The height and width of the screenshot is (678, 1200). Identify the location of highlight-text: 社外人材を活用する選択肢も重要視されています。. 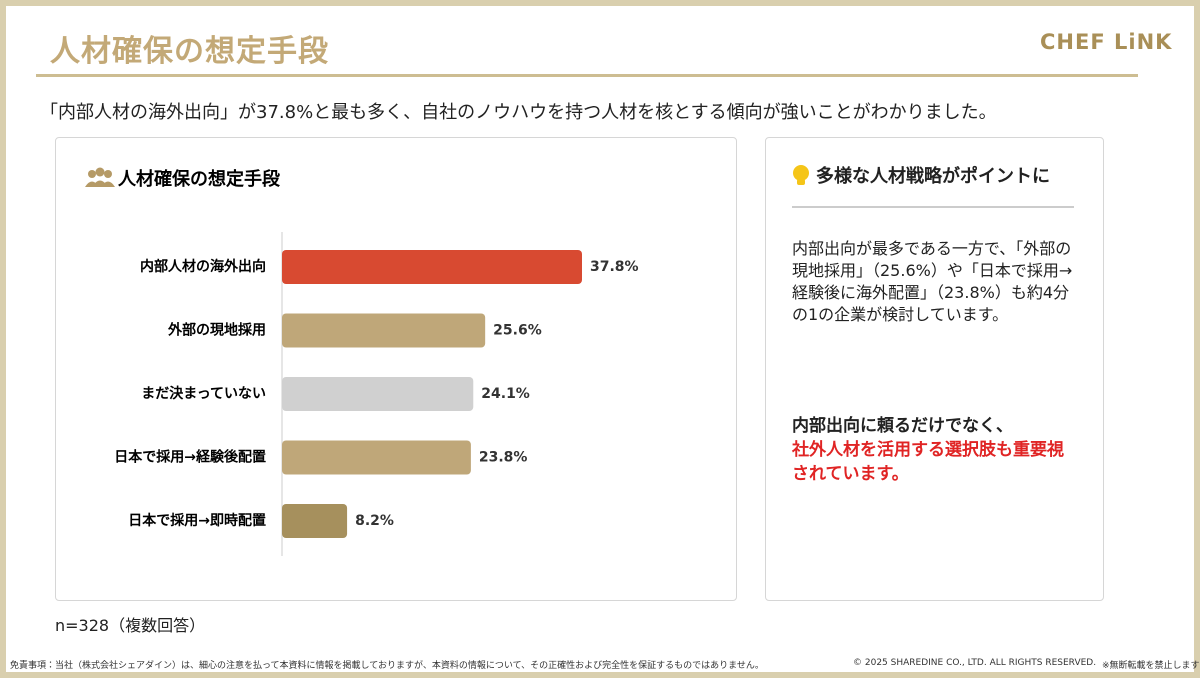
(928, 462).